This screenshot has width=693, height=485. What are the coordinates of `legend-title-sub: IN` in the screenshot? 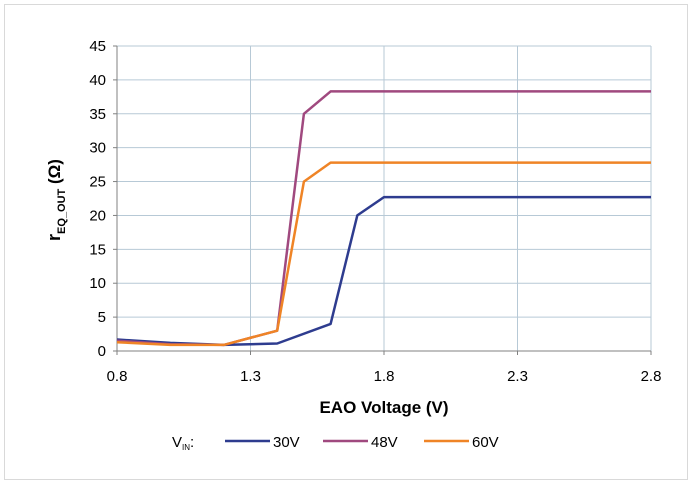 It's located at (186, 447).